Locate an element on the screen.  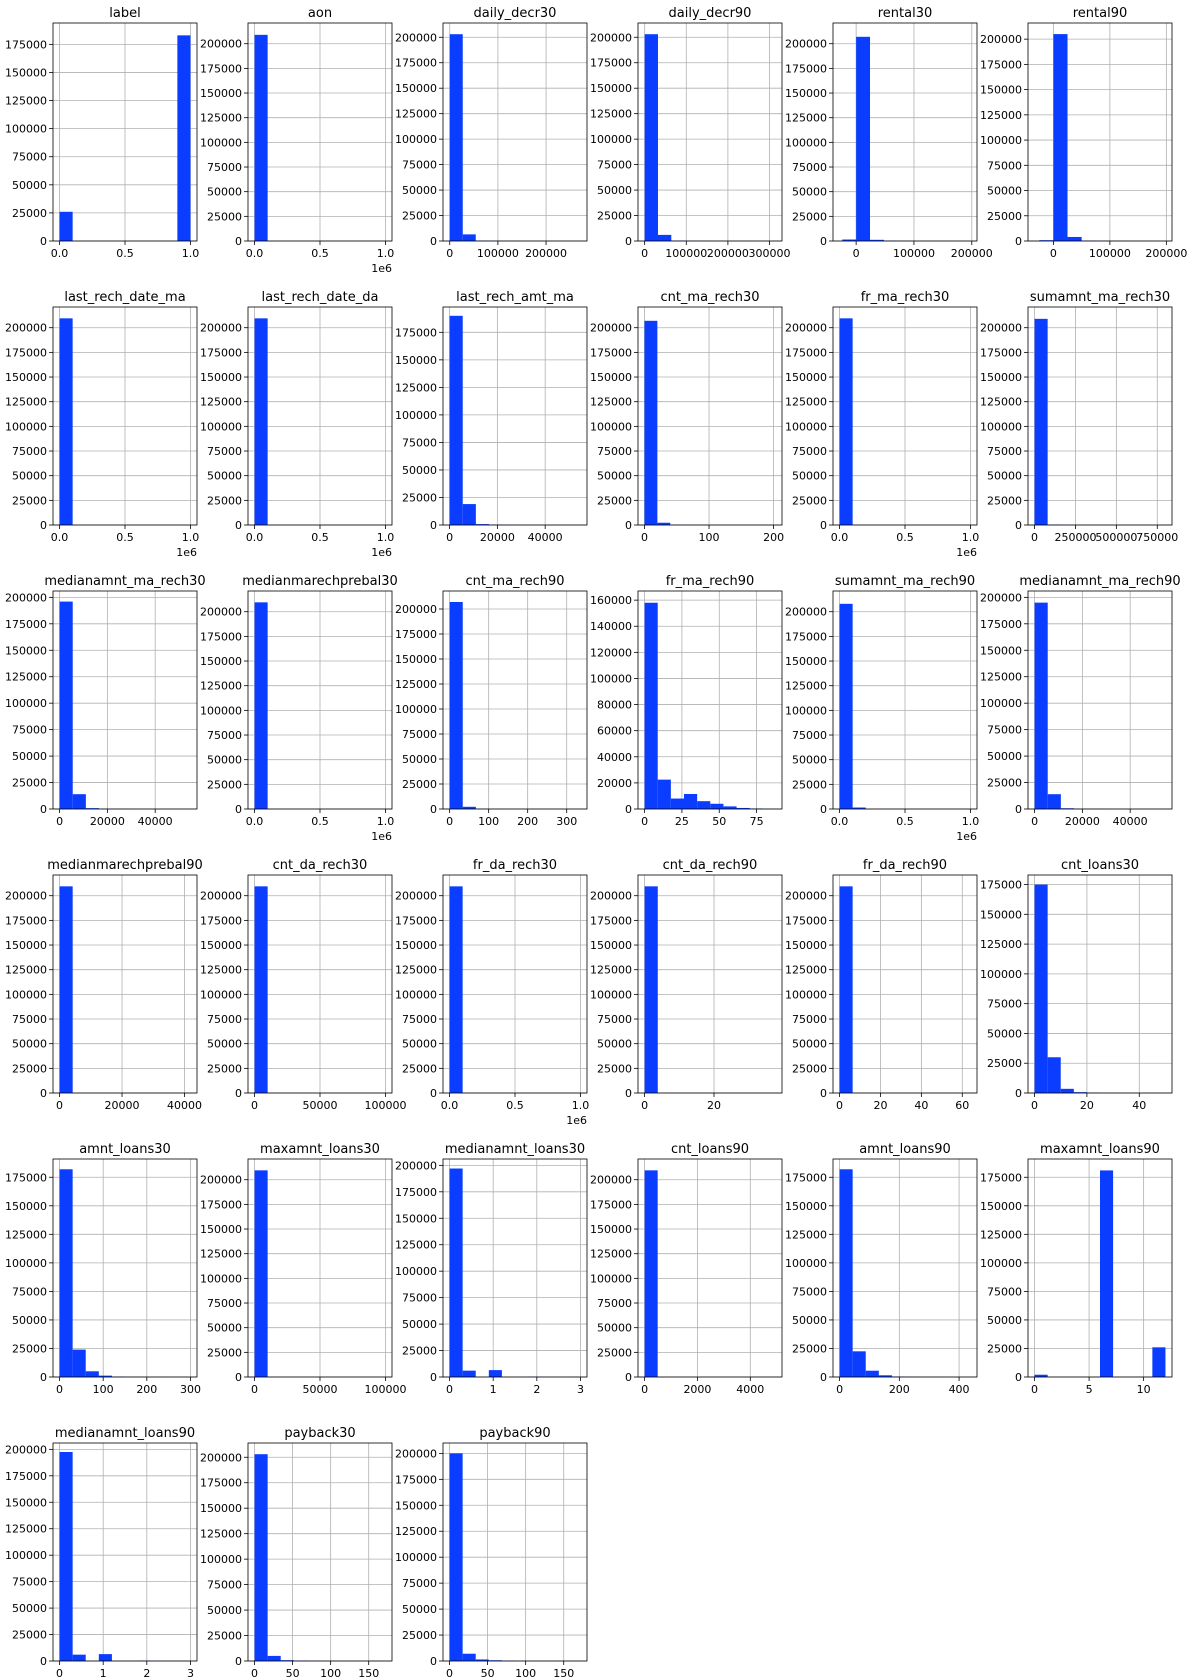
panel-title: last_rech_date_da is located at coordinates (320, 297).